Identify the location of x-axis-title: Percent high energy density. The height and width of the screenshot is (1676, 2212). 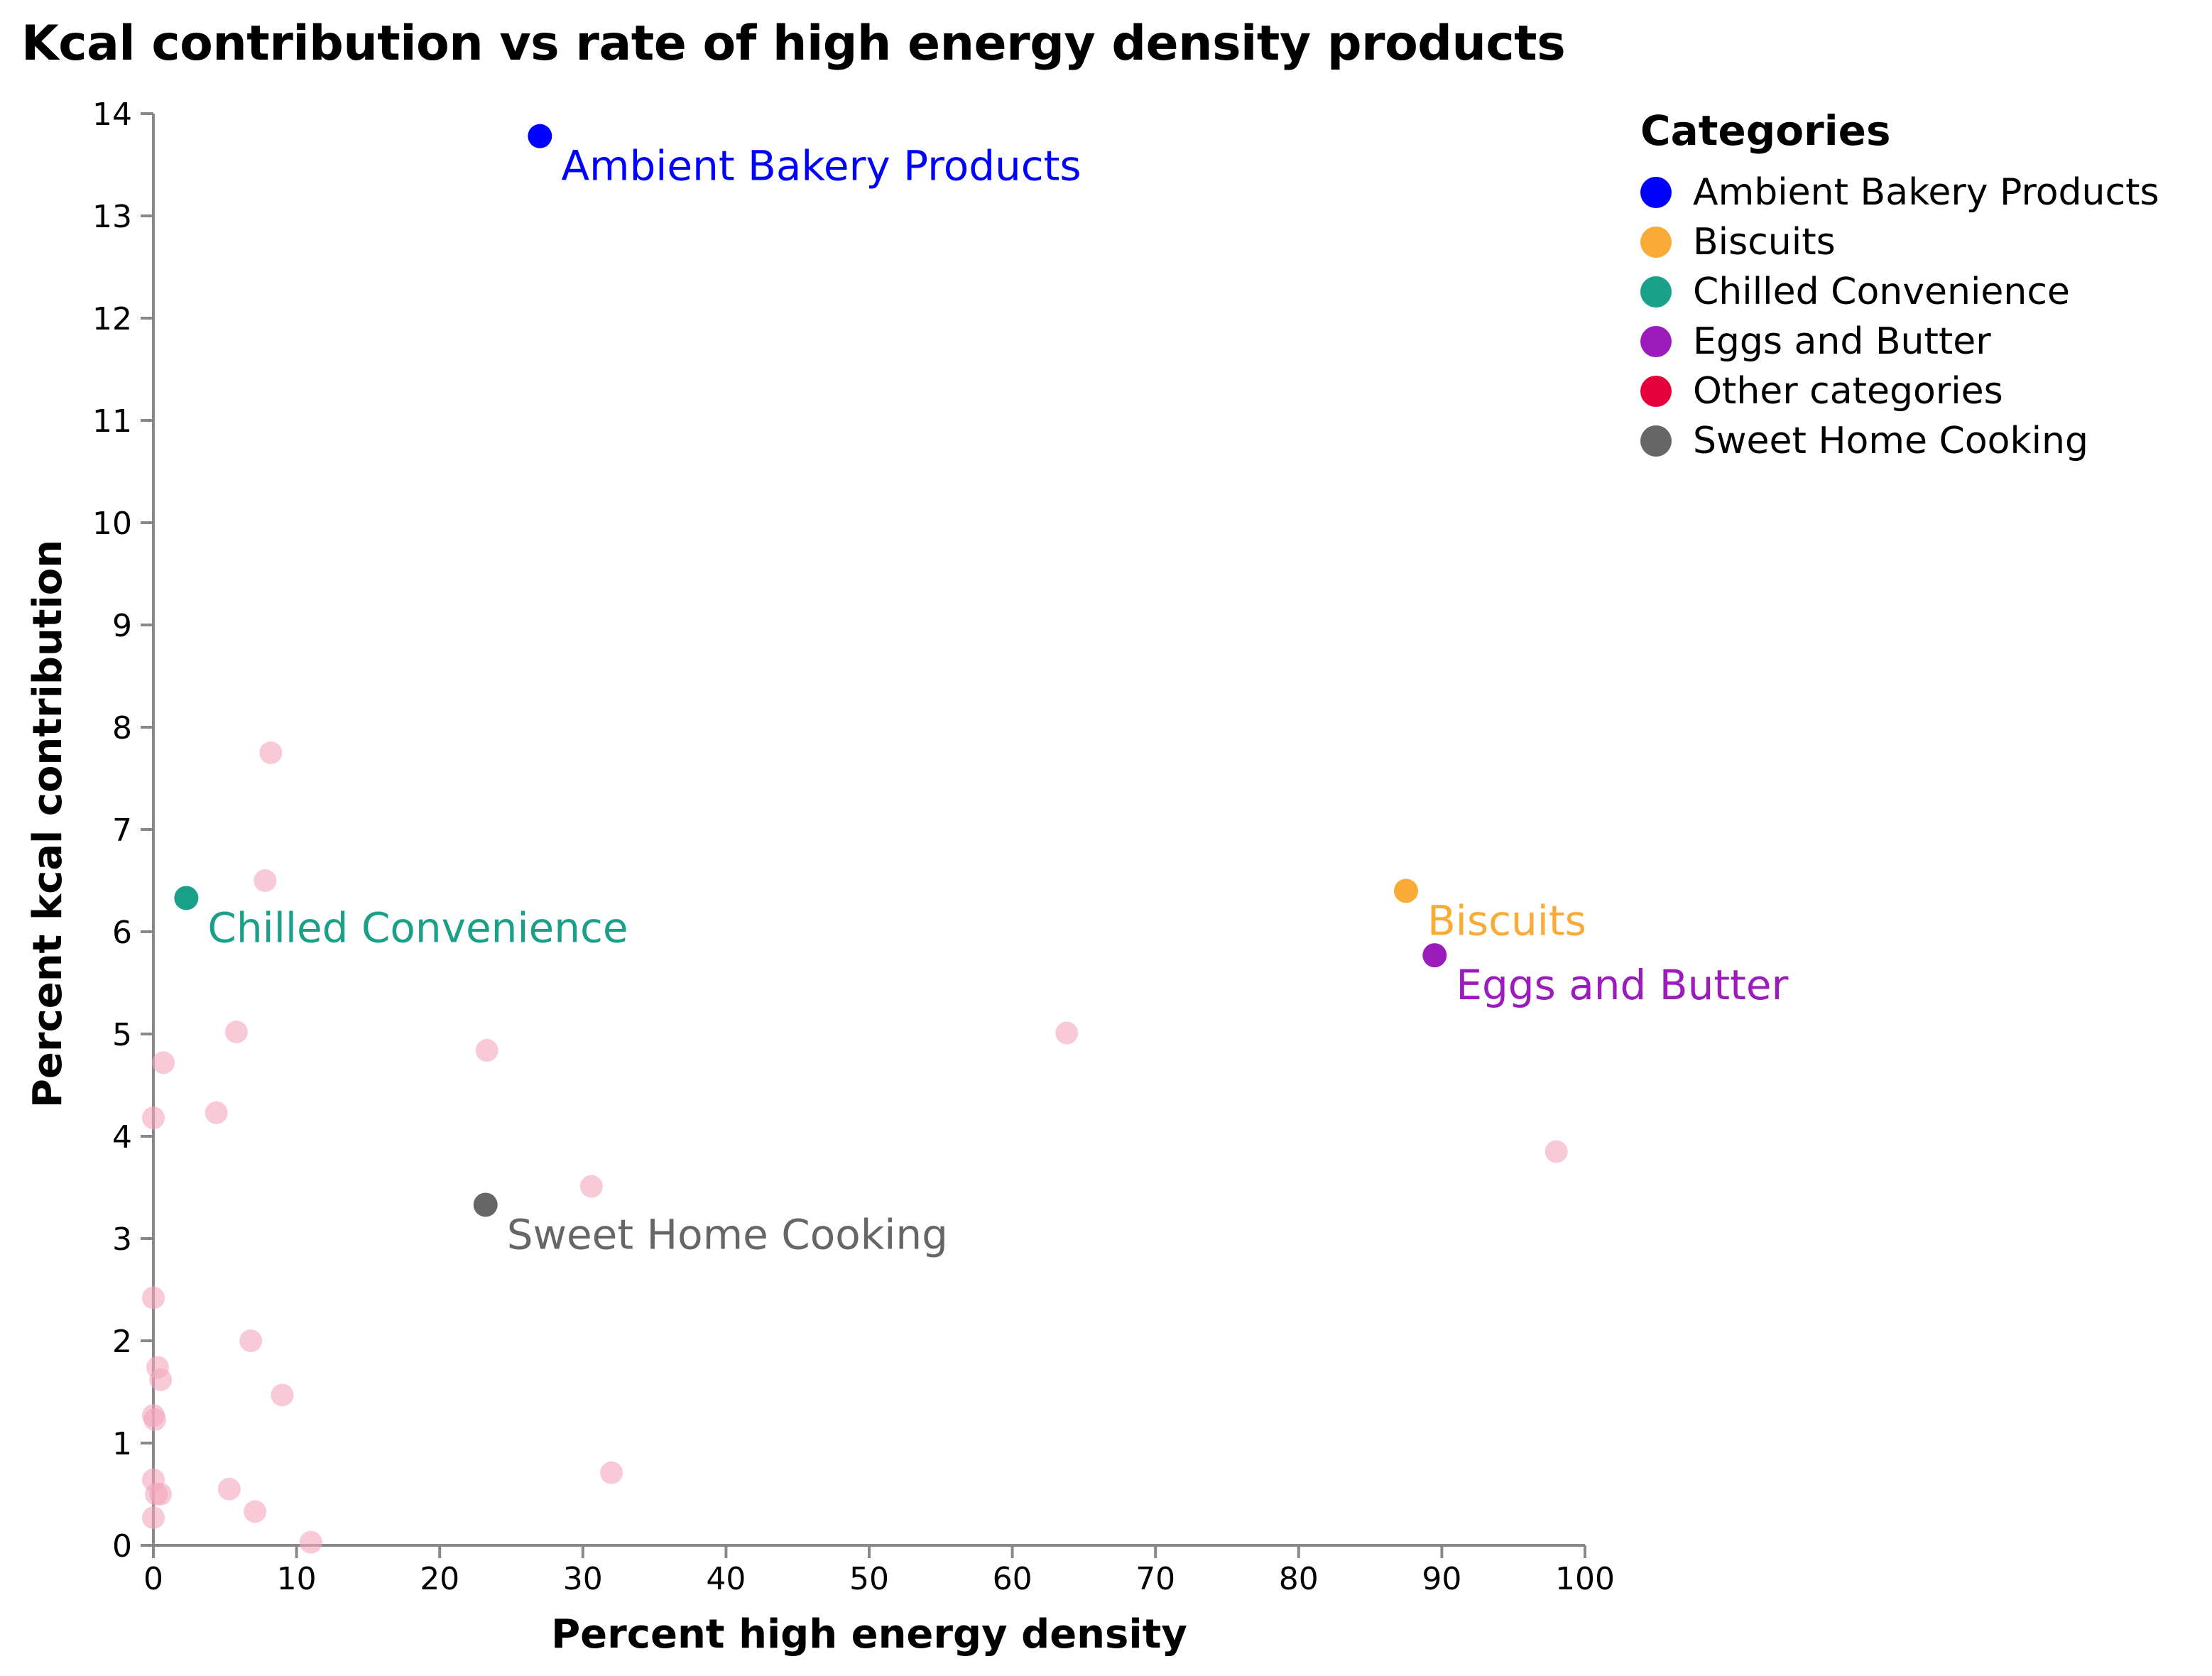
(869, 1634).